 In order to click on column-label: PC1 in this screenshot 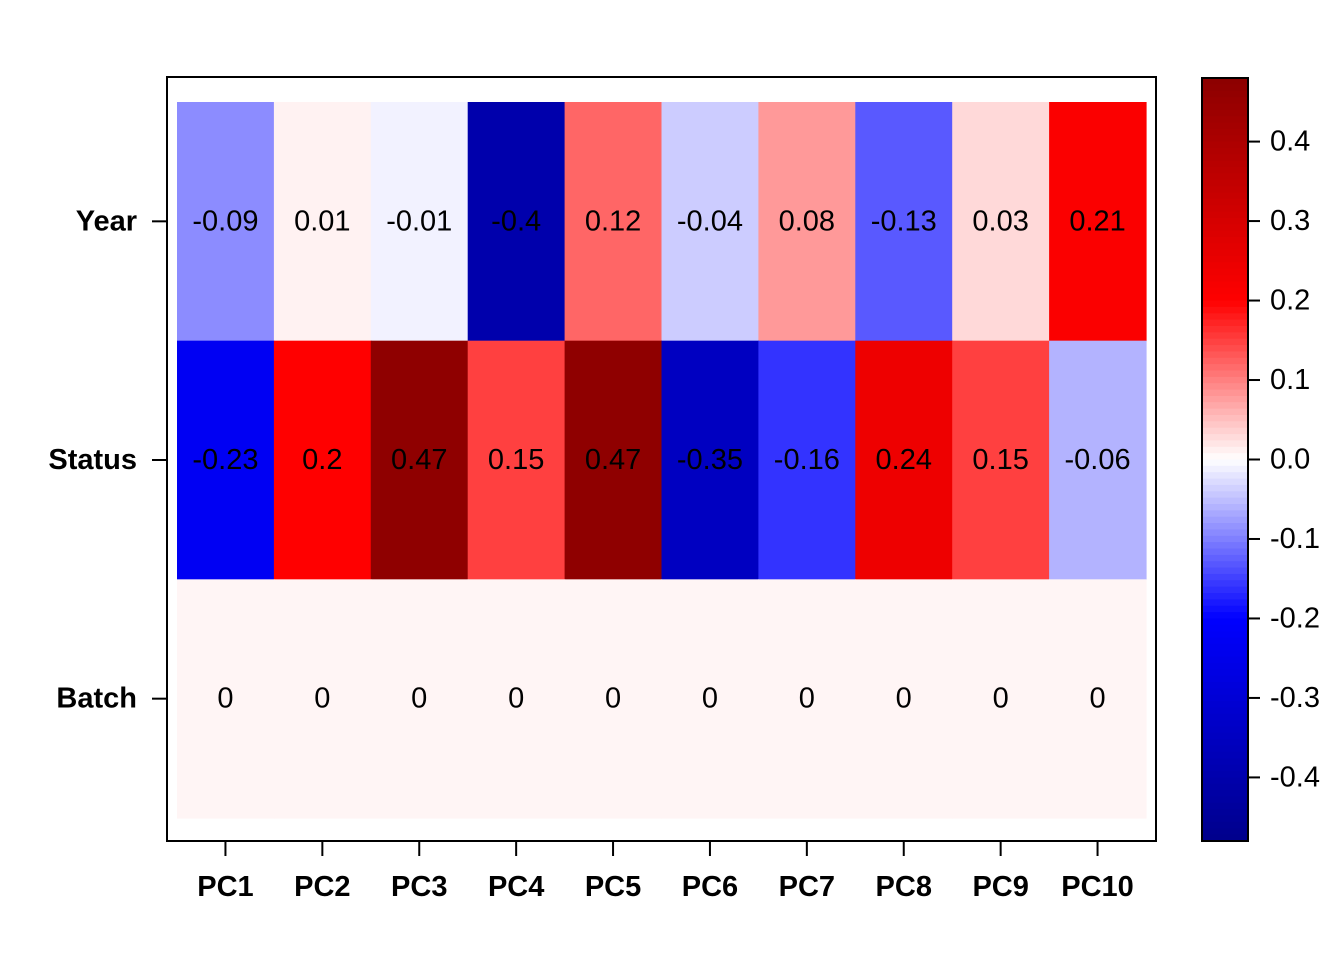, I will do `click(225, 887)`.